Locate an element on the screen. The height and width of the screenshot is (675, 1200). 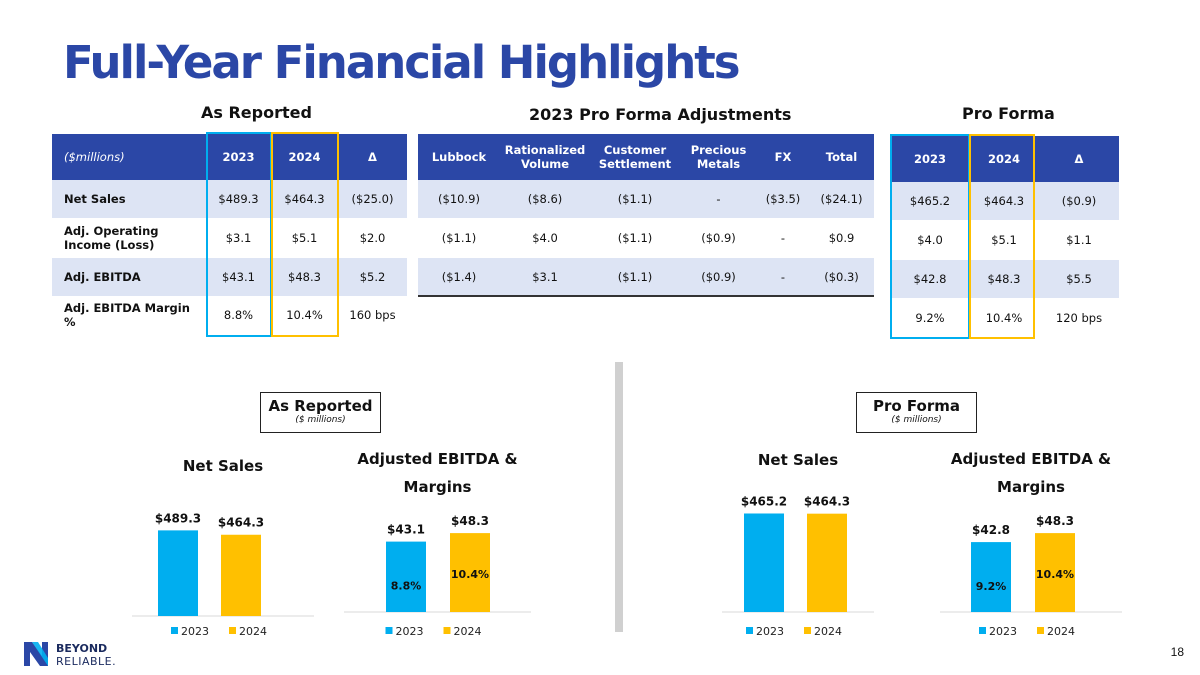
cell: ($0.3) is located at coordinates (841, 277).